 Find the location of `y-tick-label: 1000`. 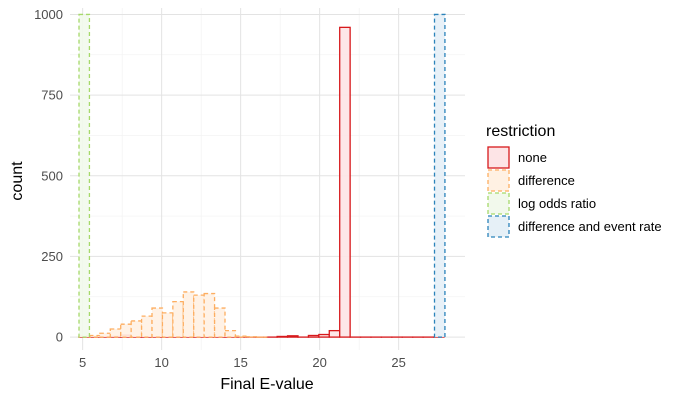

y-tick-label: 1000 is located at coordinates (48, 14).